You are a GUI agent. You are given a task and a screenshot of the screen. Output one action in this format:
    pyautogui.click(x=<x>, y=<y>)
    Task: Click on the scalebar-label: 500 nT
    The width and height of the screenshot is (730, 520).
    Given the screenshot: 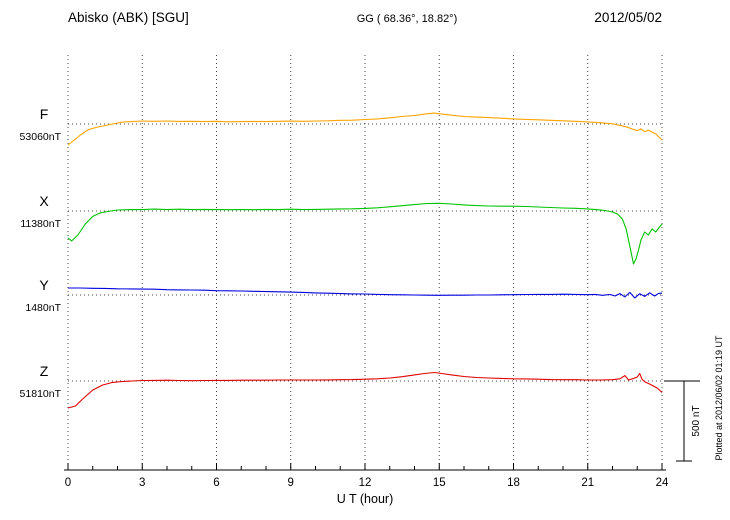 What is the action you would take?
    pyautogui.click(x=696, y=420)
    